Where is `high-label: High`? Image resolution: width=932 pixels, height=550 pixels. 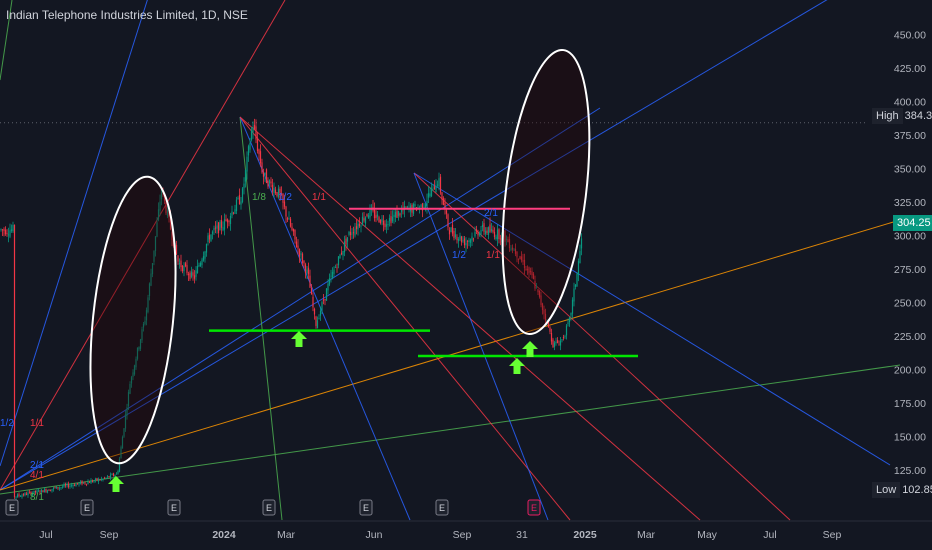
high-label: High is located at coordinates (887, 116).